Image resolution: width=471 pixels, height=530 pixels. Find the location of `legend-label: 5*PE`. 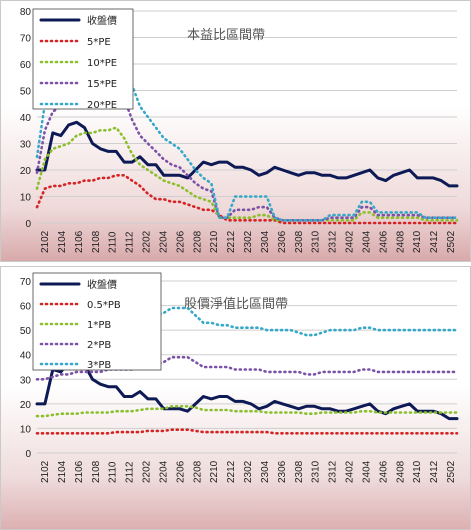

legend-label: 5*PE is located at coordinates (99, 42).